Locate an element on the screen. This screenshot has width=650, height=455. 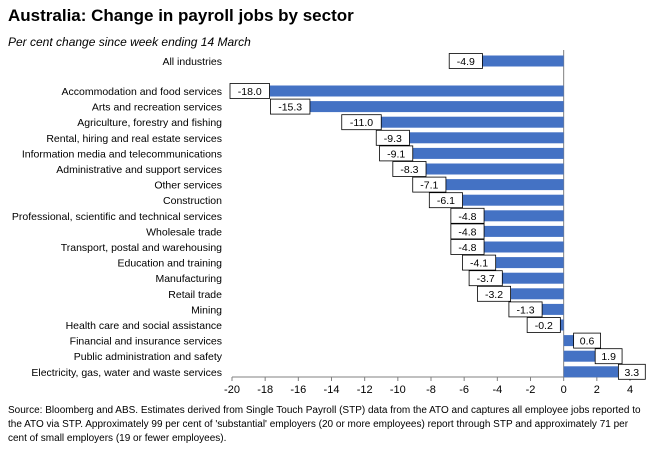
x-tick-label: -12 is located at coordinates (365, 390).